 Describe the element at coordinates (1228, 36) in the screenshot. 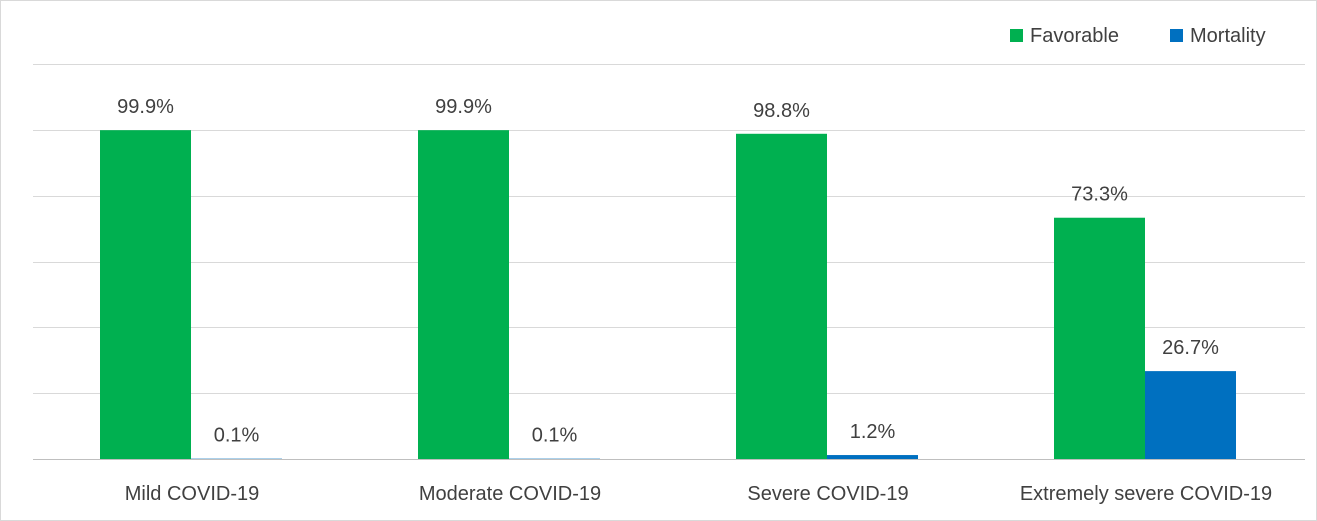

I see `legend-label: Mortality` at that location.